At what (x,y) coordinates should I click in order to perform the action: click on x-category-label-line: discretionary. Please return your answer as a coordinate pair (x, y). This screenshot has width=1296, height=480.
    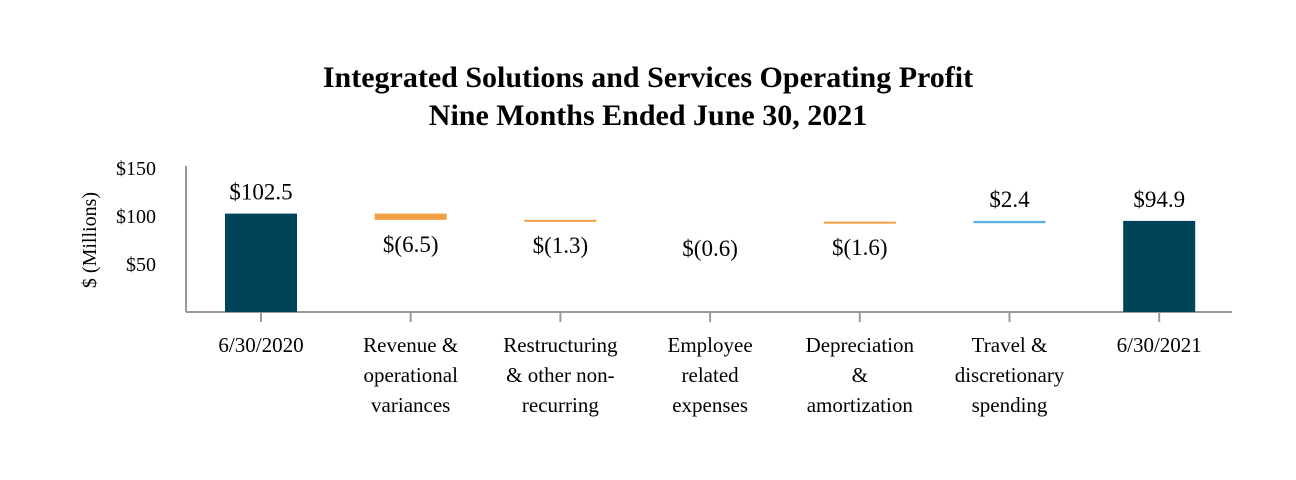
    Looking at the image, I should click on (1010, 375).